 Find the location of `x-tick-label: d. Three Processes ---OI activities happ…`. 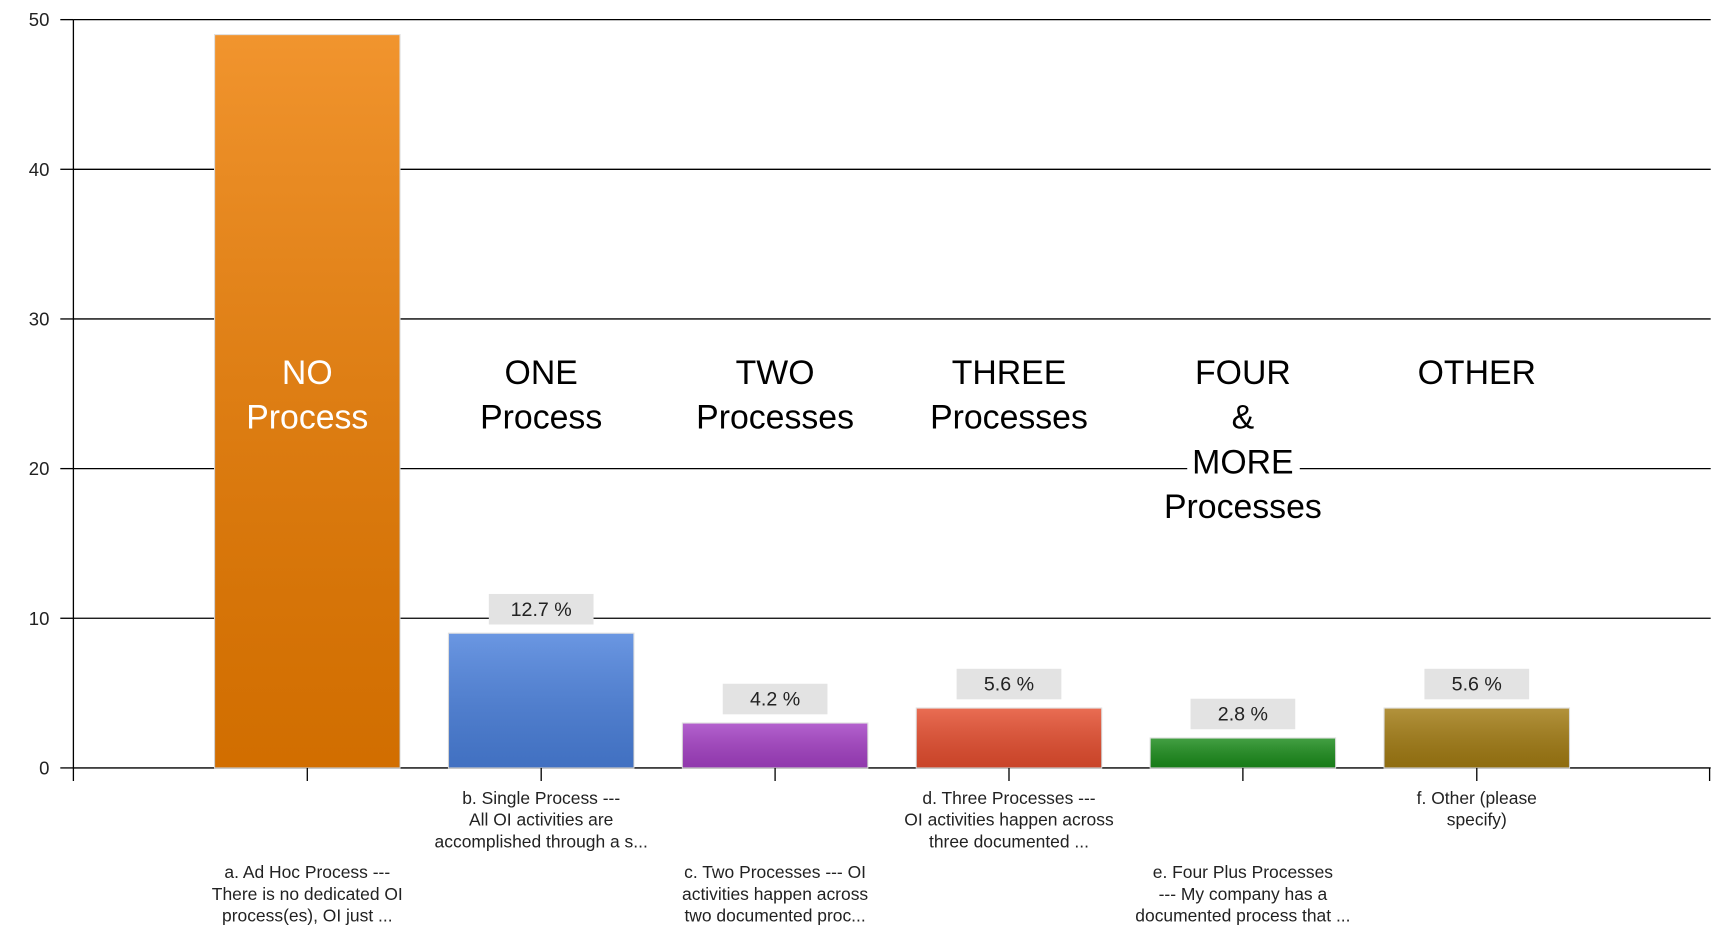

x-tick-label: d. Three Processes ---OI activities happ… is located at coordinates (1009, 820).